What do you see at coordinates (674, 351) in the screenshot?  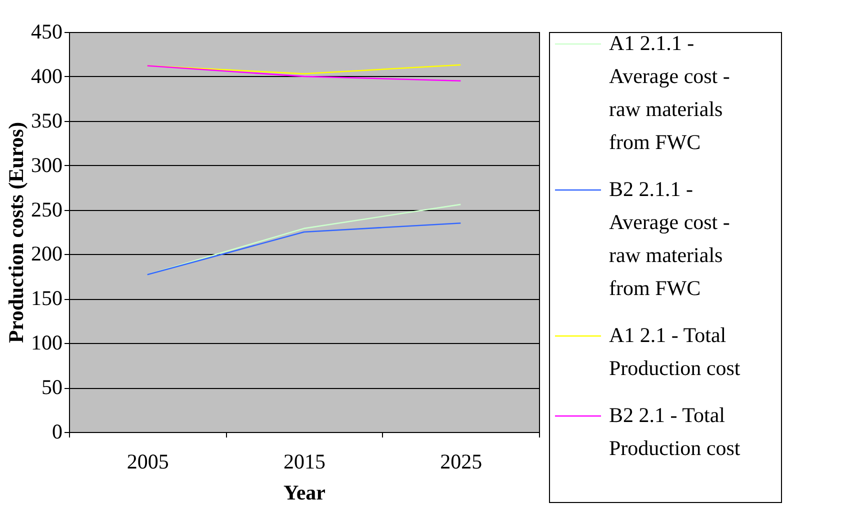 I see `legend-label: A1 2.1 - Total Production cost` at bounding box center [674, 351].